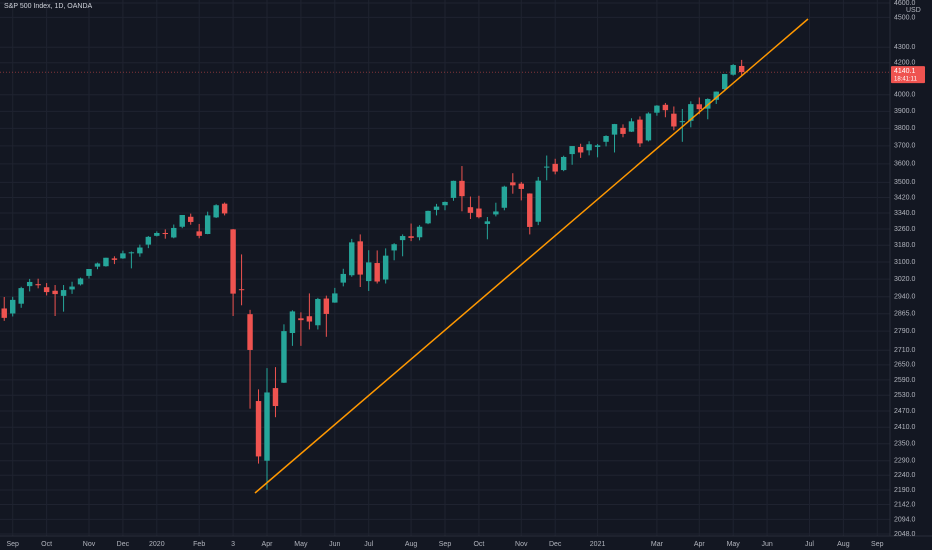 This screenshot has width=932, height=550. Describe the element at coordinates (905, 350) in the screenshot. I see `y-tick-label: 2710.0` at that location.